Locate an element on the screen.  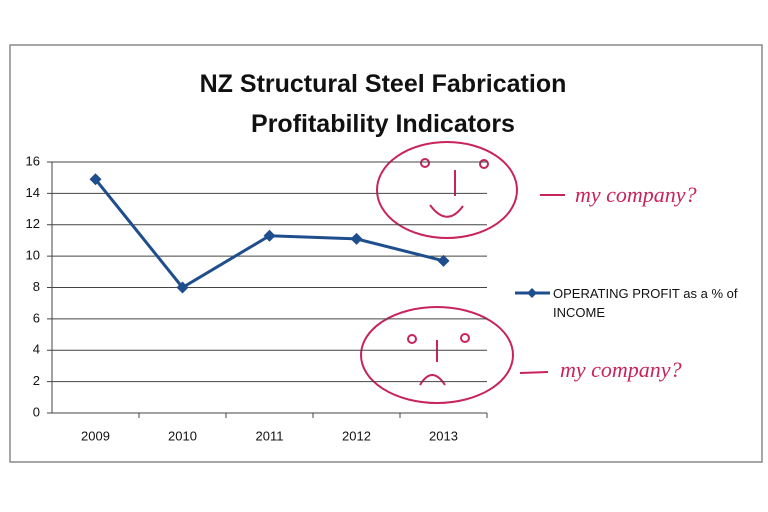
y-tick-label: 8 is located at coordinates (36, 286).